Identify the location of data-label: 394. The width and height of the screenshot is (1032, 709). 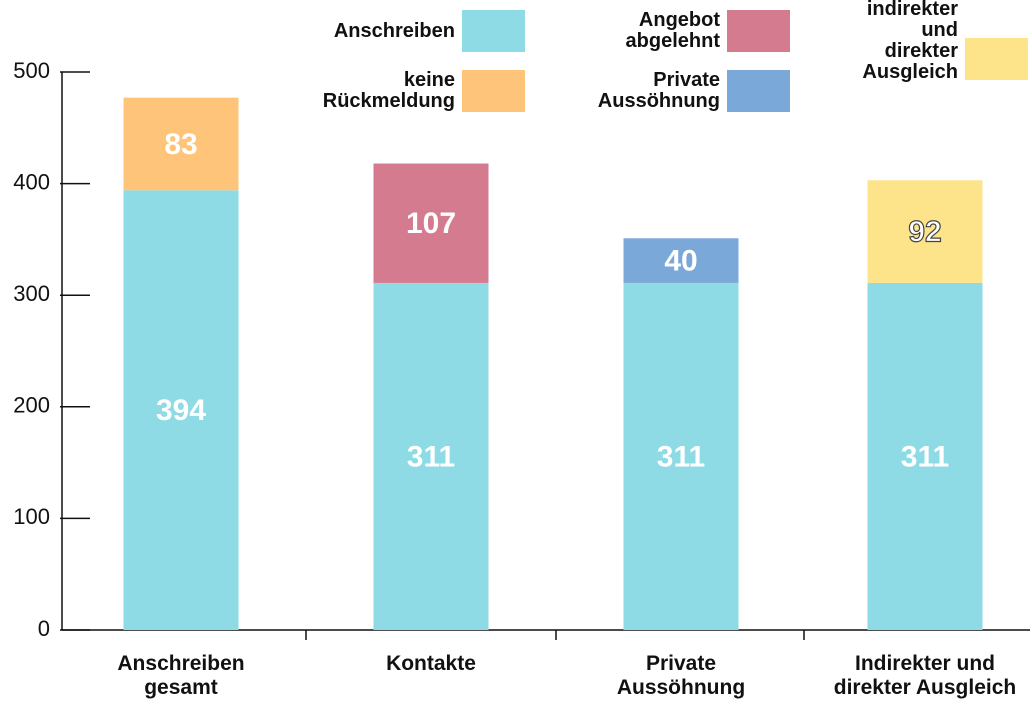
(181, 410).